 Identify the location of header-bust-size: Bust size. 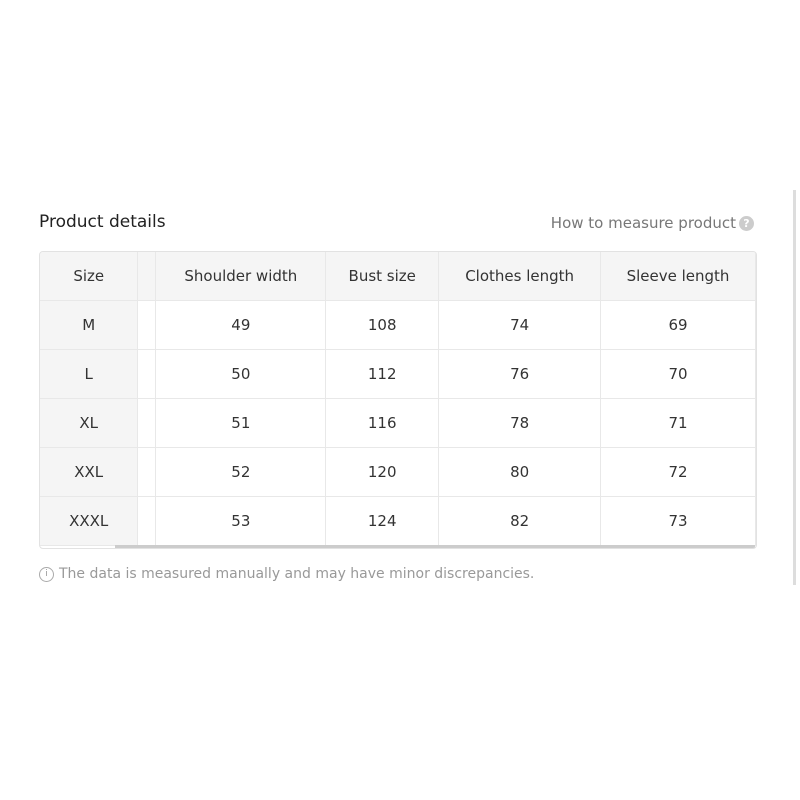
(382, 276).